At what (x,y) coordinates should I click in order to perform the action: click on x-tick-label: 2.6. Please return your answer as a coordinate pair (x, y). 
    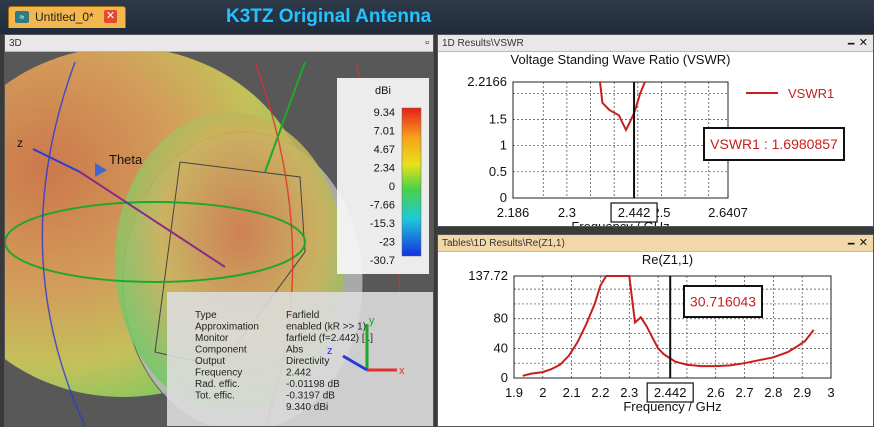
    Looking at the image, I should click on (716, 392).